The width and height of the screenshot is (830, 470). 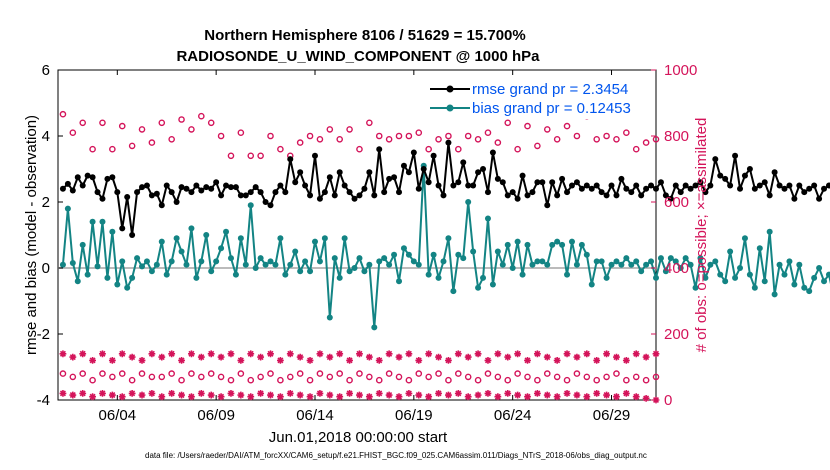 I want to click on legend-rmse-marker, so click(x=450, y=89).